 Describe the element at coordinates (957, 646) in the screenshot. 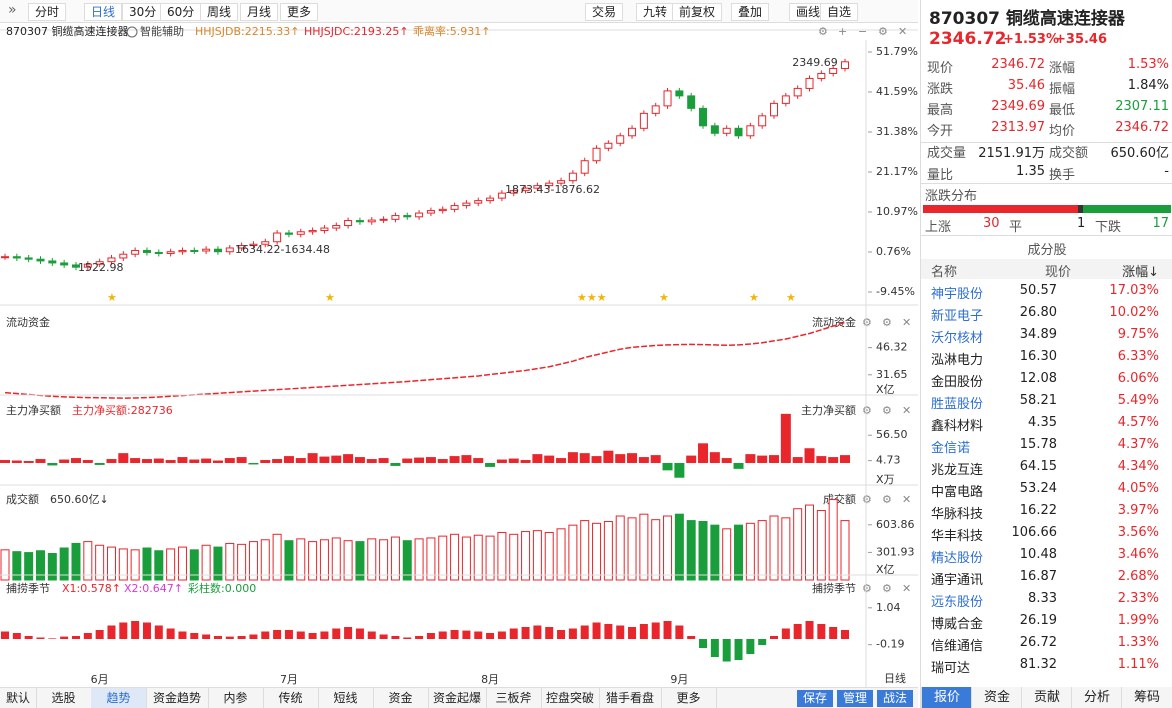

I see `component-name: 信维通信` at that location.